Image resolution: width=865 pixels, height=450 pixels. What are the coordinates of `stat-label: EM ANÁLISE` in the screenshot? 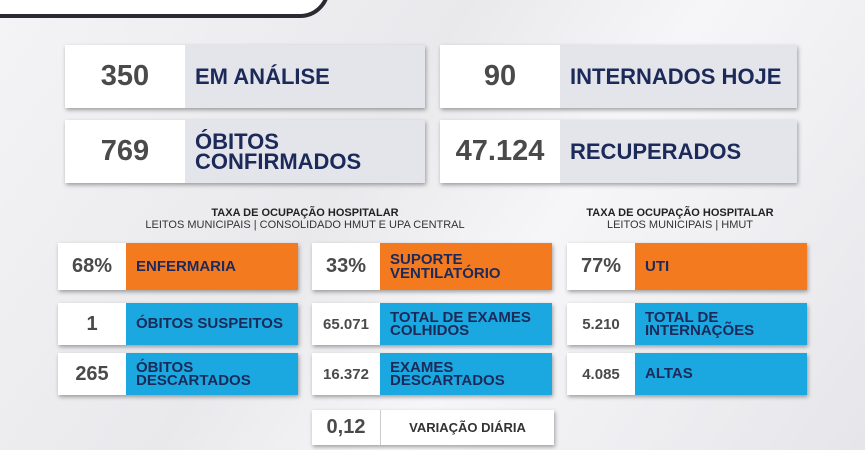 It's located at (305, 76).